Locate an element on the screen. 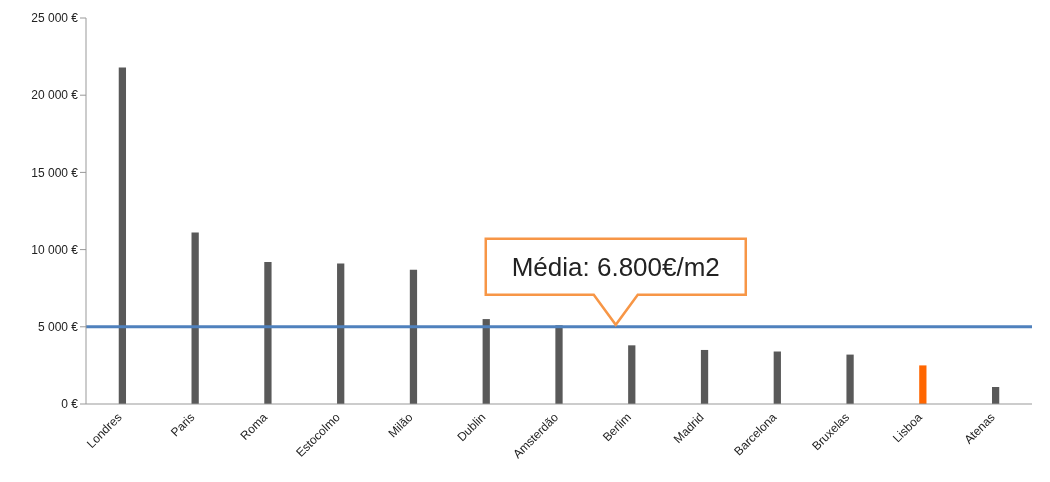  annotation: Média: 6.800€/m2 is located at coordinates (615, 266).